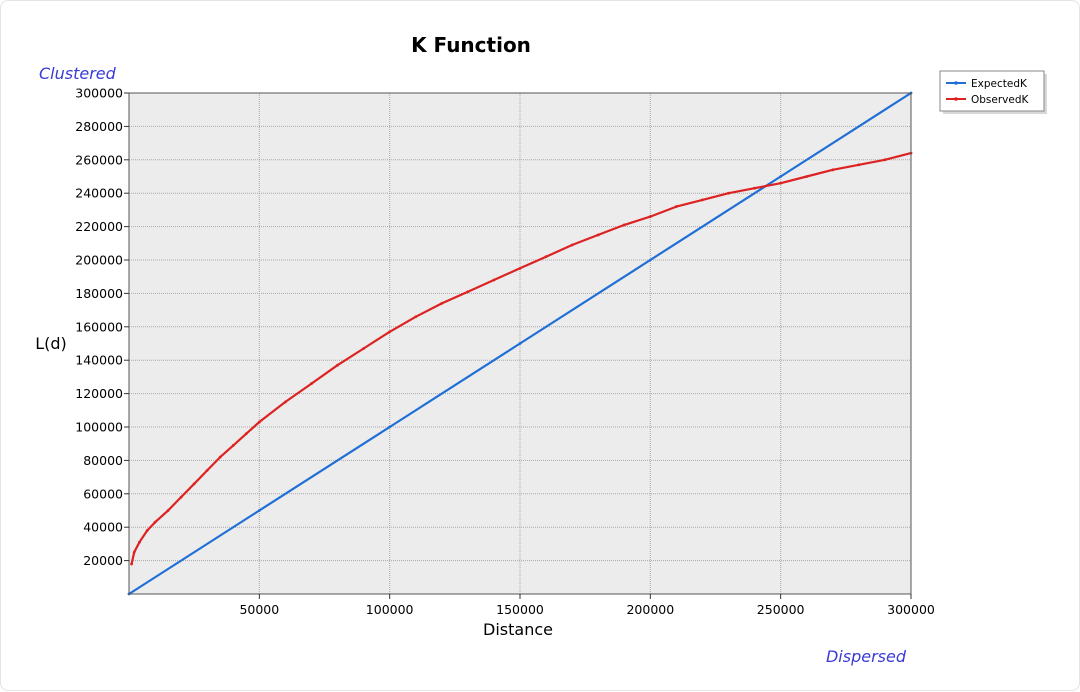  What do you see at coordinates (99, 326) in the screenshot?
I see `y-tick-label: 160000` at bounding box center [99, 326].